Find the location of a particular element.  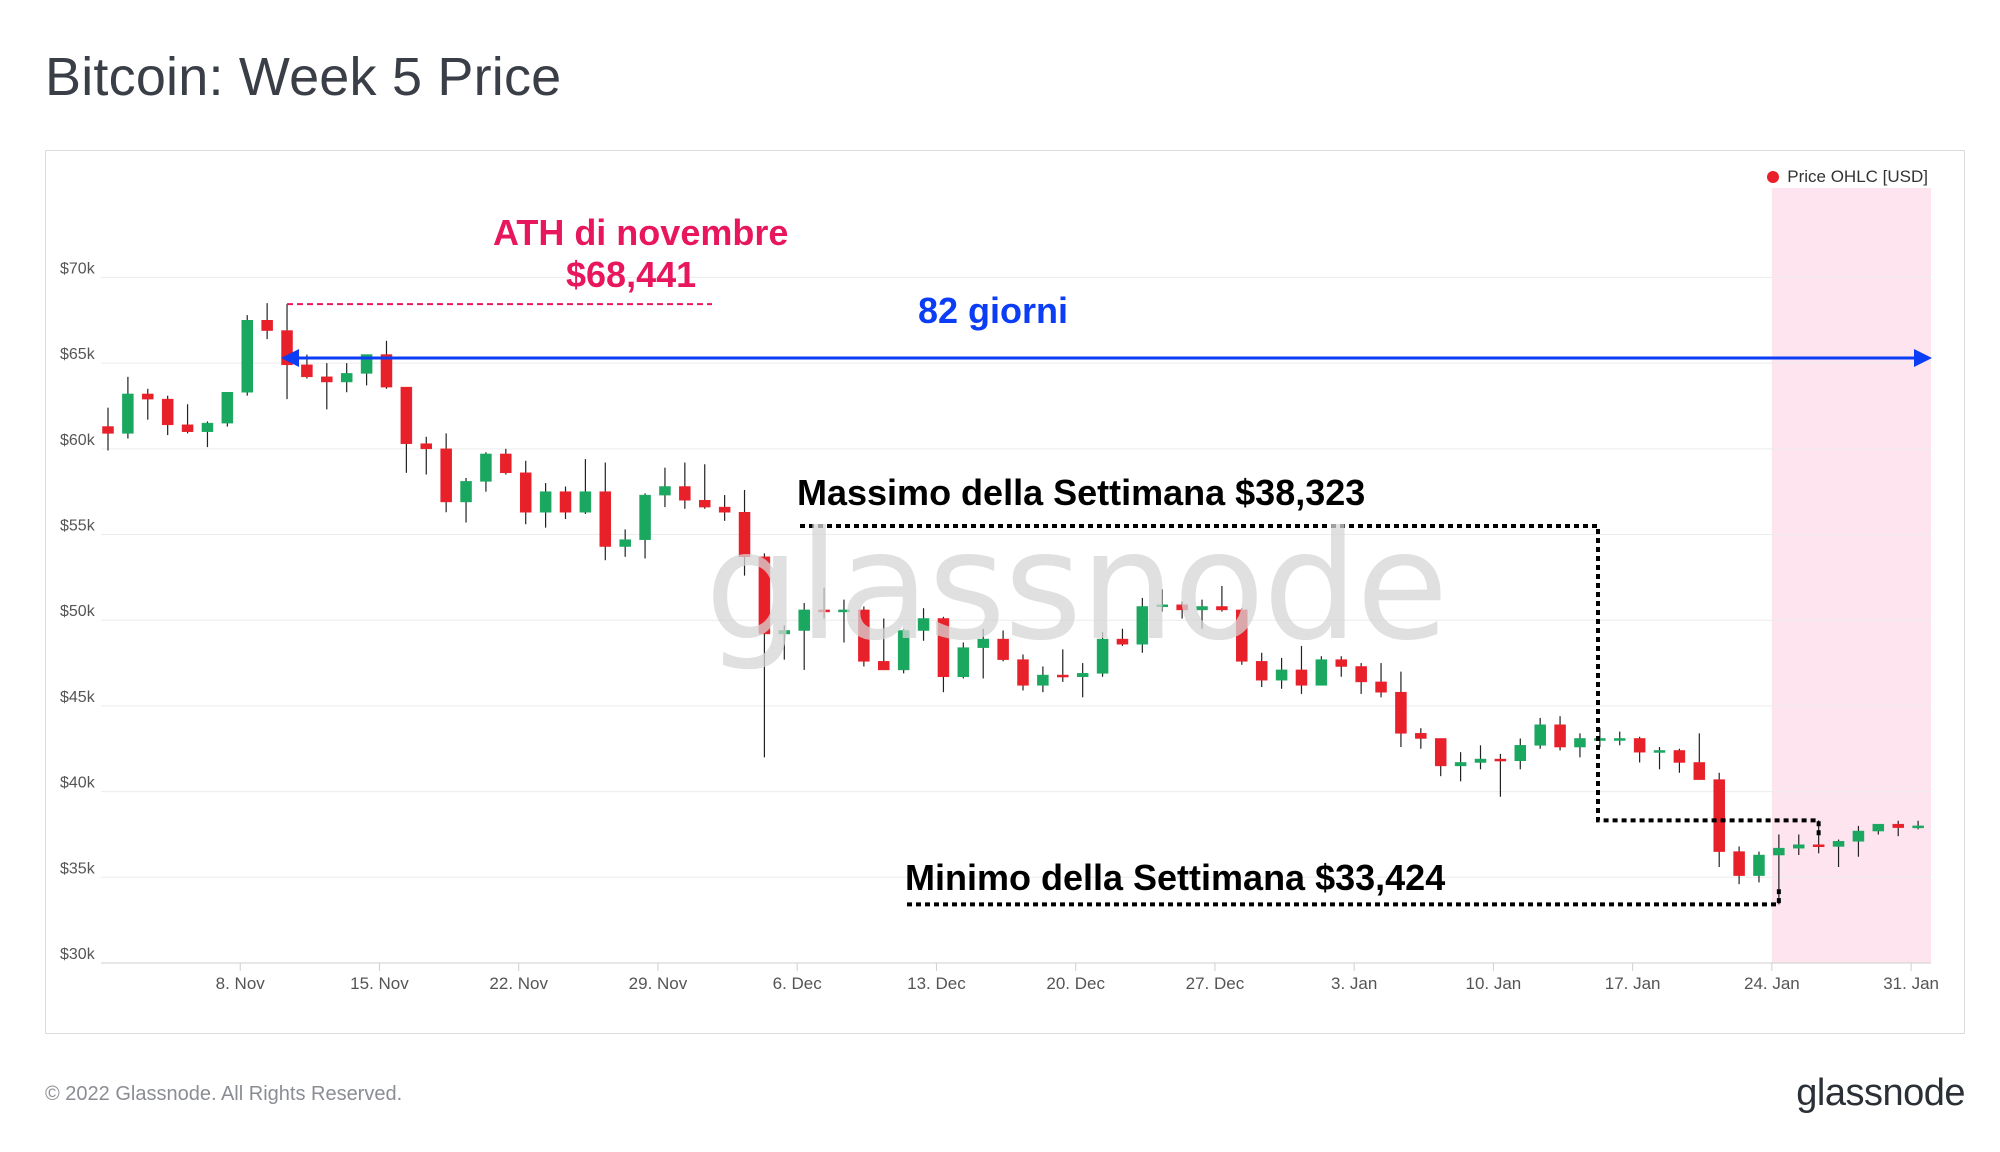

x-tick-label: 15. Nov is located at coordinates (379, 983).